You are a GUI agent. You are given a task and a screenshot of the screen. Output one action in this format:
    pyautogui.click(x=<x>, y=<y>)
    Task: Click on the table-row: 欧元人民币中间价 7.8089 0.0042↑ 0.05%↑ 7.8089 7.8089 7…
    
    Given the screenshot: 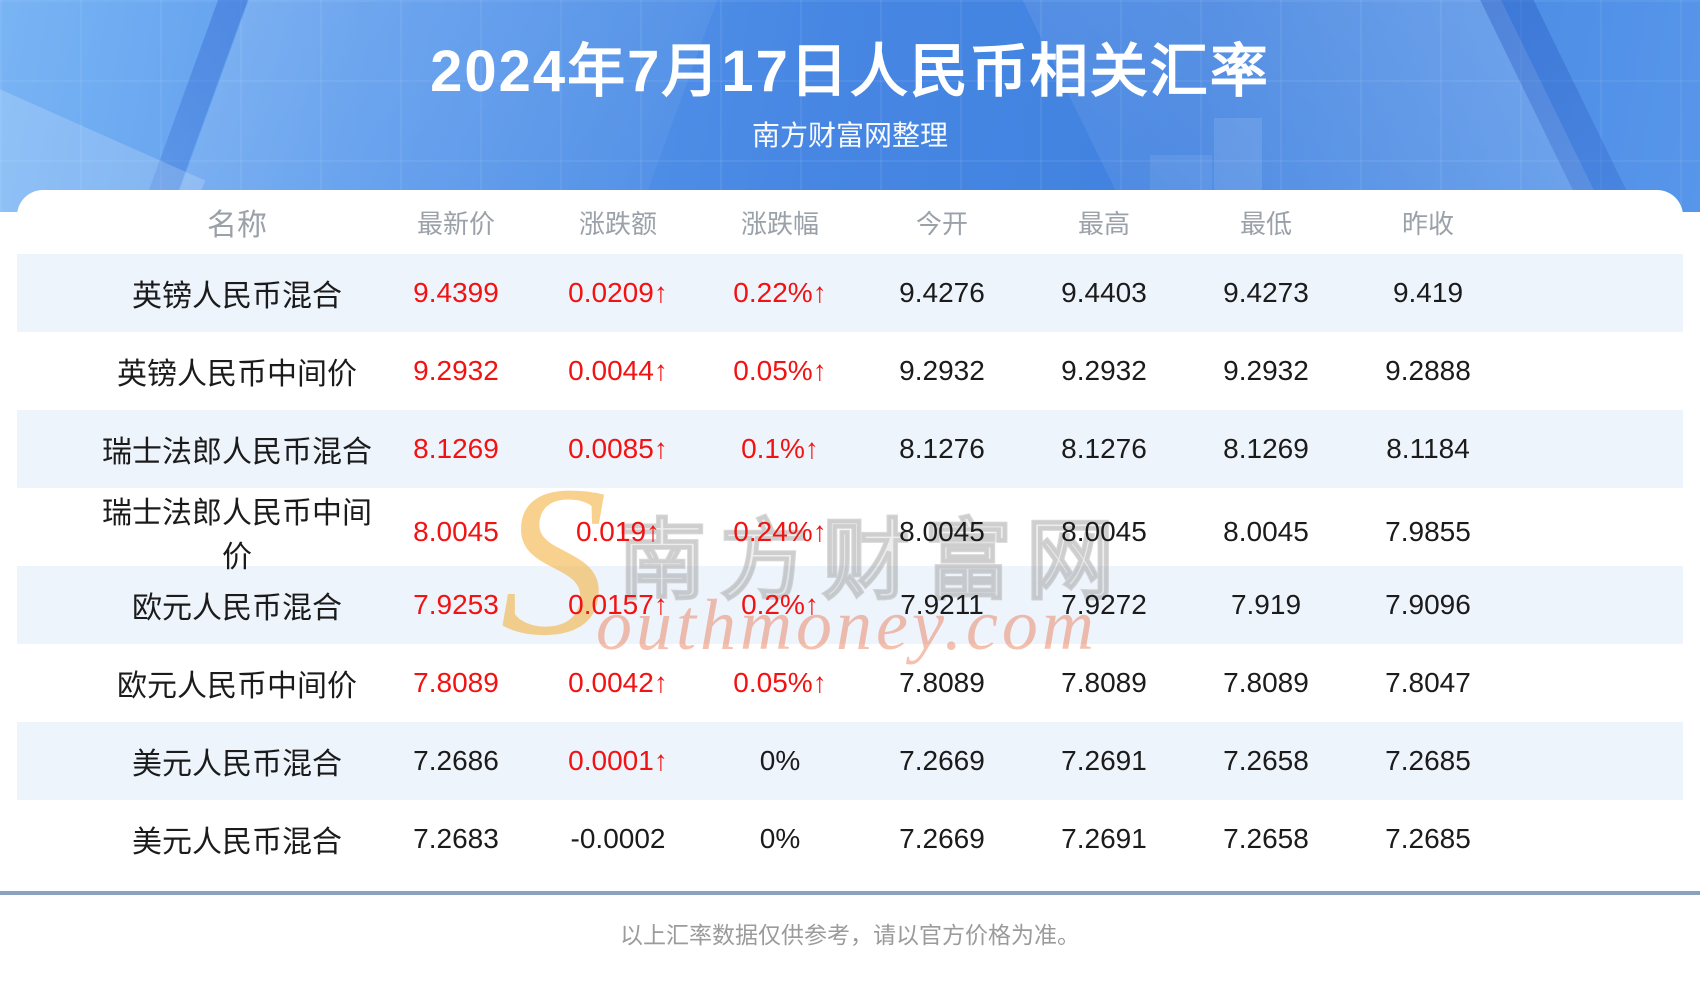 What is the action you would take?
    pyautogui.click(x=850, y=683)
    